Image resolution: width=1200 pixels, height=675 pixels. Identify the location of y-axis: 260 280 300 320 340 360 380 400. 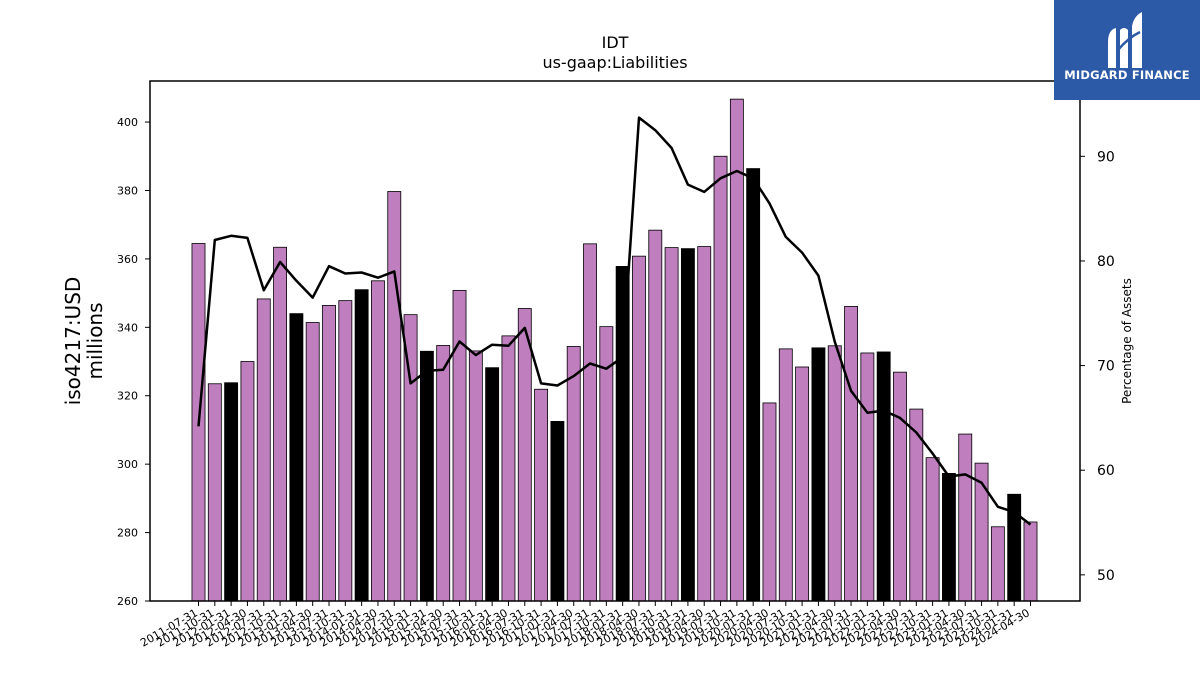
(133, 362).